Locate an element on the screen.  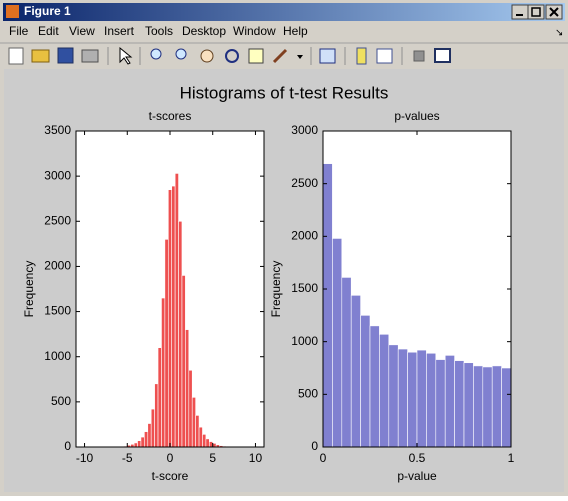
menu-item: View is located at coordinates (82, 31).